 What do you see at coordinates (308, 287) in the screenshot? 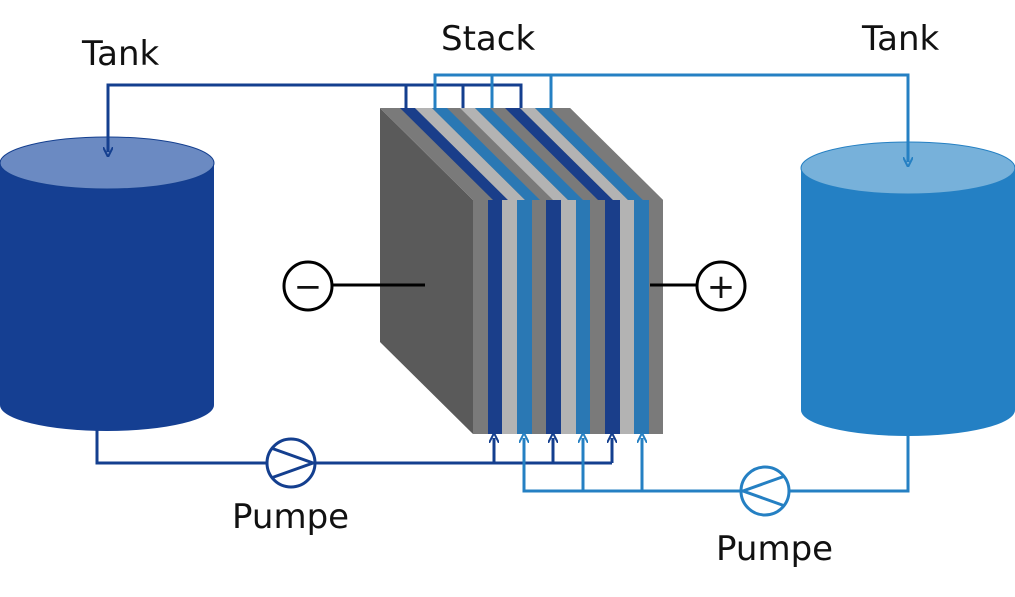
I see `terminal-negative-label: −` at bounding box center [308, 287].